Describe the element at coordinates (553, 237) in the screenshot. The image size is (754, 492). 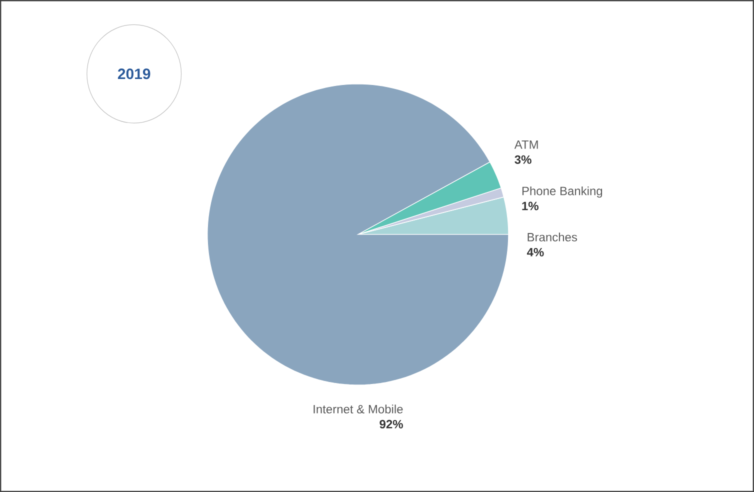
I see `slice-label: Branches` at that location.